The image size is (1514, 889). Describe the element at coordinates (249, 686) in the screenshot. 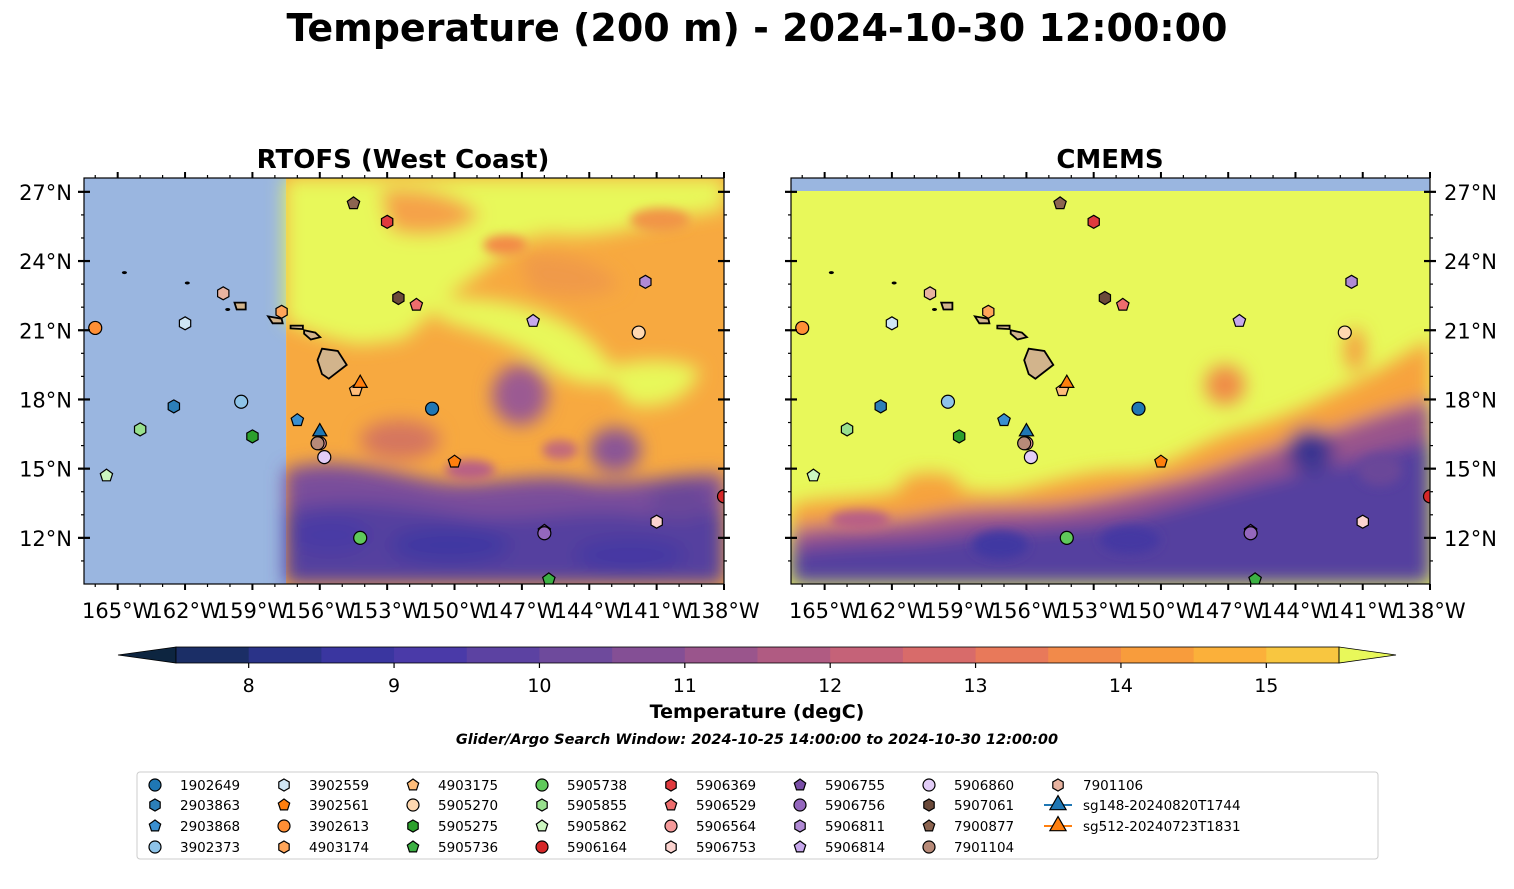

I see `colorbar-tick-label: 8` at that location.